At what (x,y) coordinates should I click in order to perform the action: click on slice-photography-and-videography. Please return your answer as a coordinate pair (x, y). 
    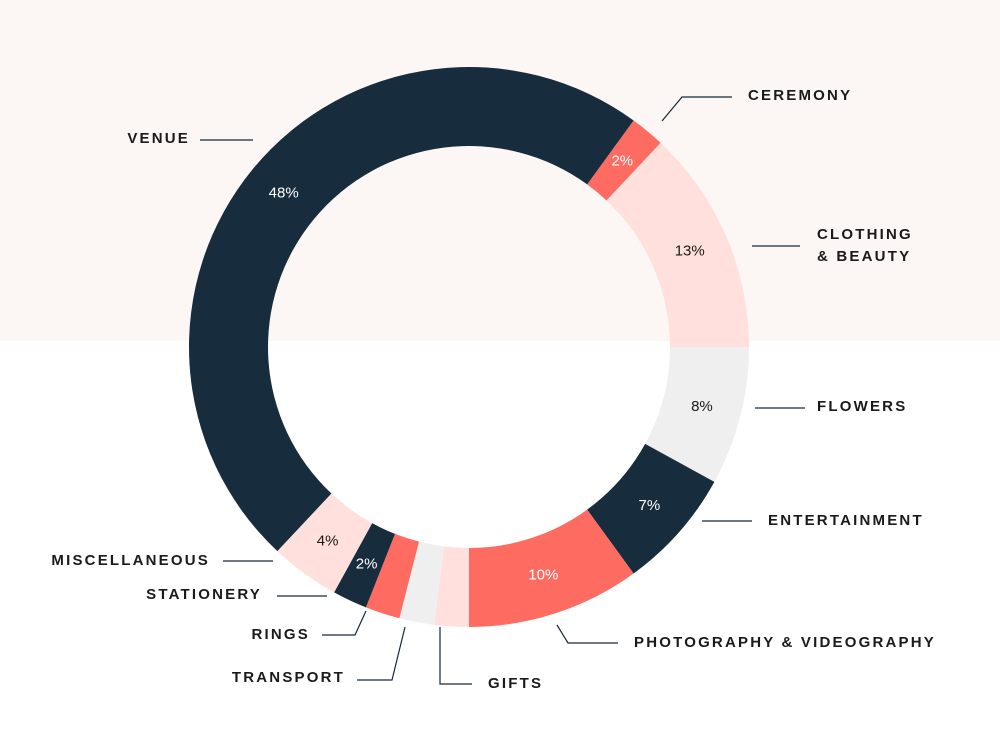
    Looking at the image, I should click on (551, 568).